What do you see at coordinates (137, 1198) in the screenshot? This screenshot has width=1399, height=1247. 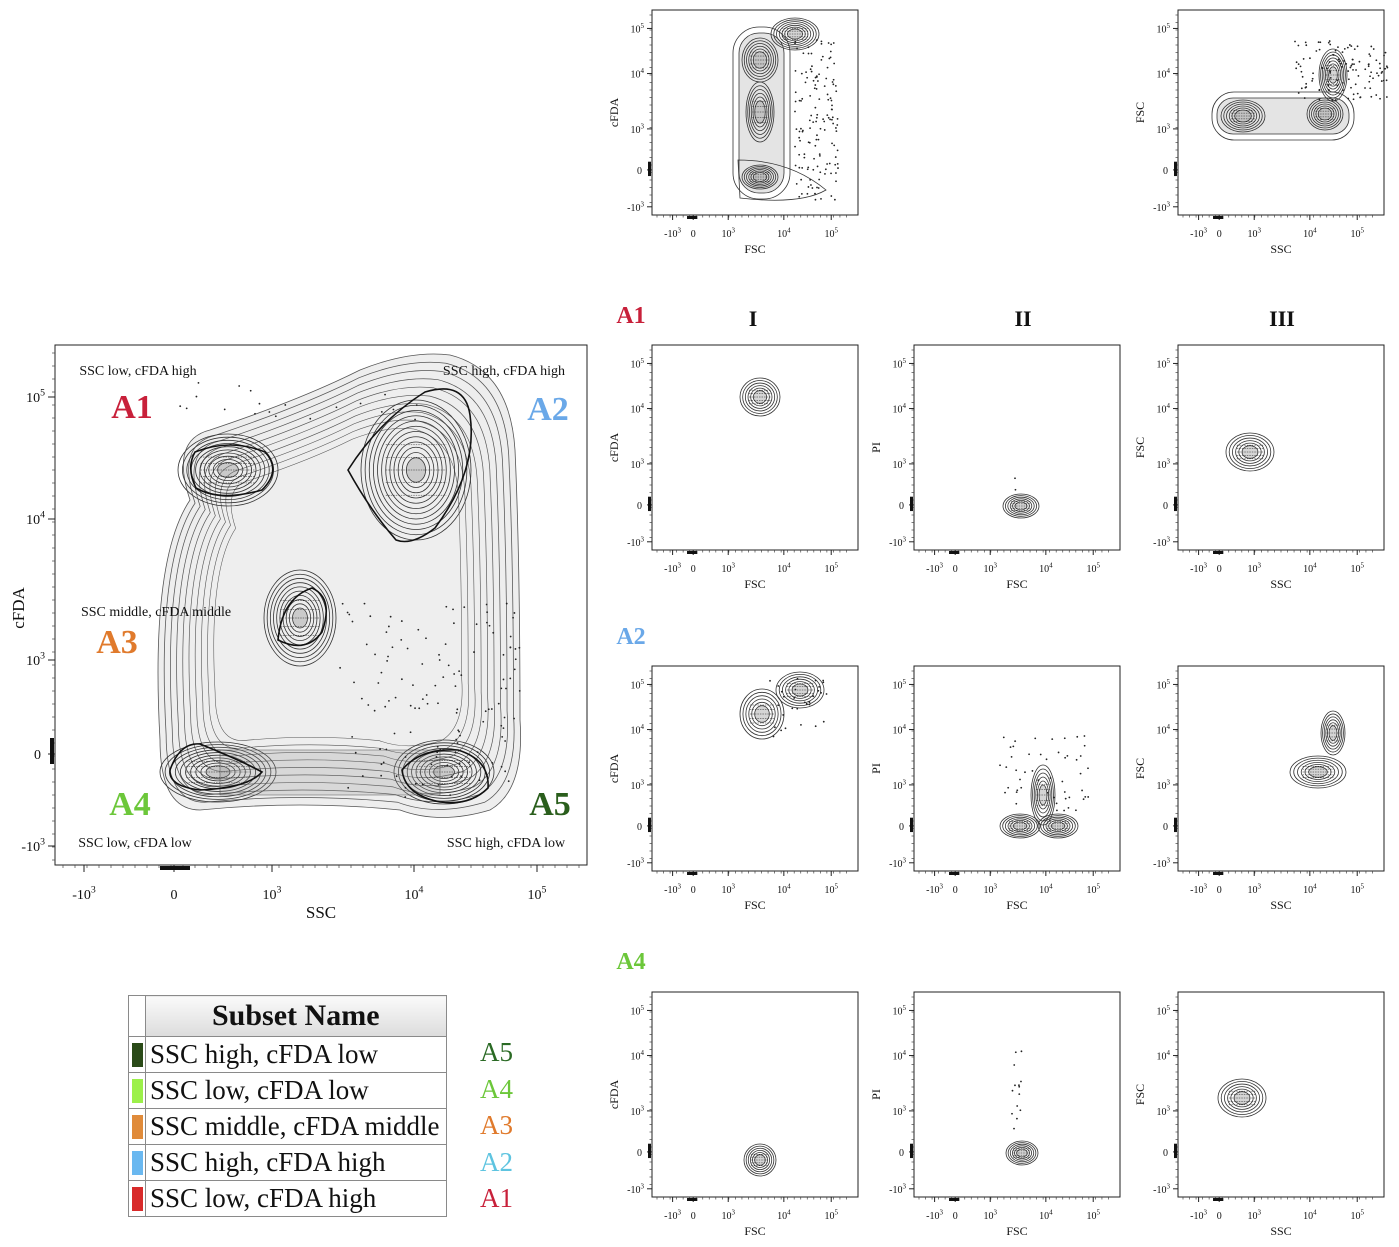 I see `legend-swatch` at bounding box center [137, 1198].